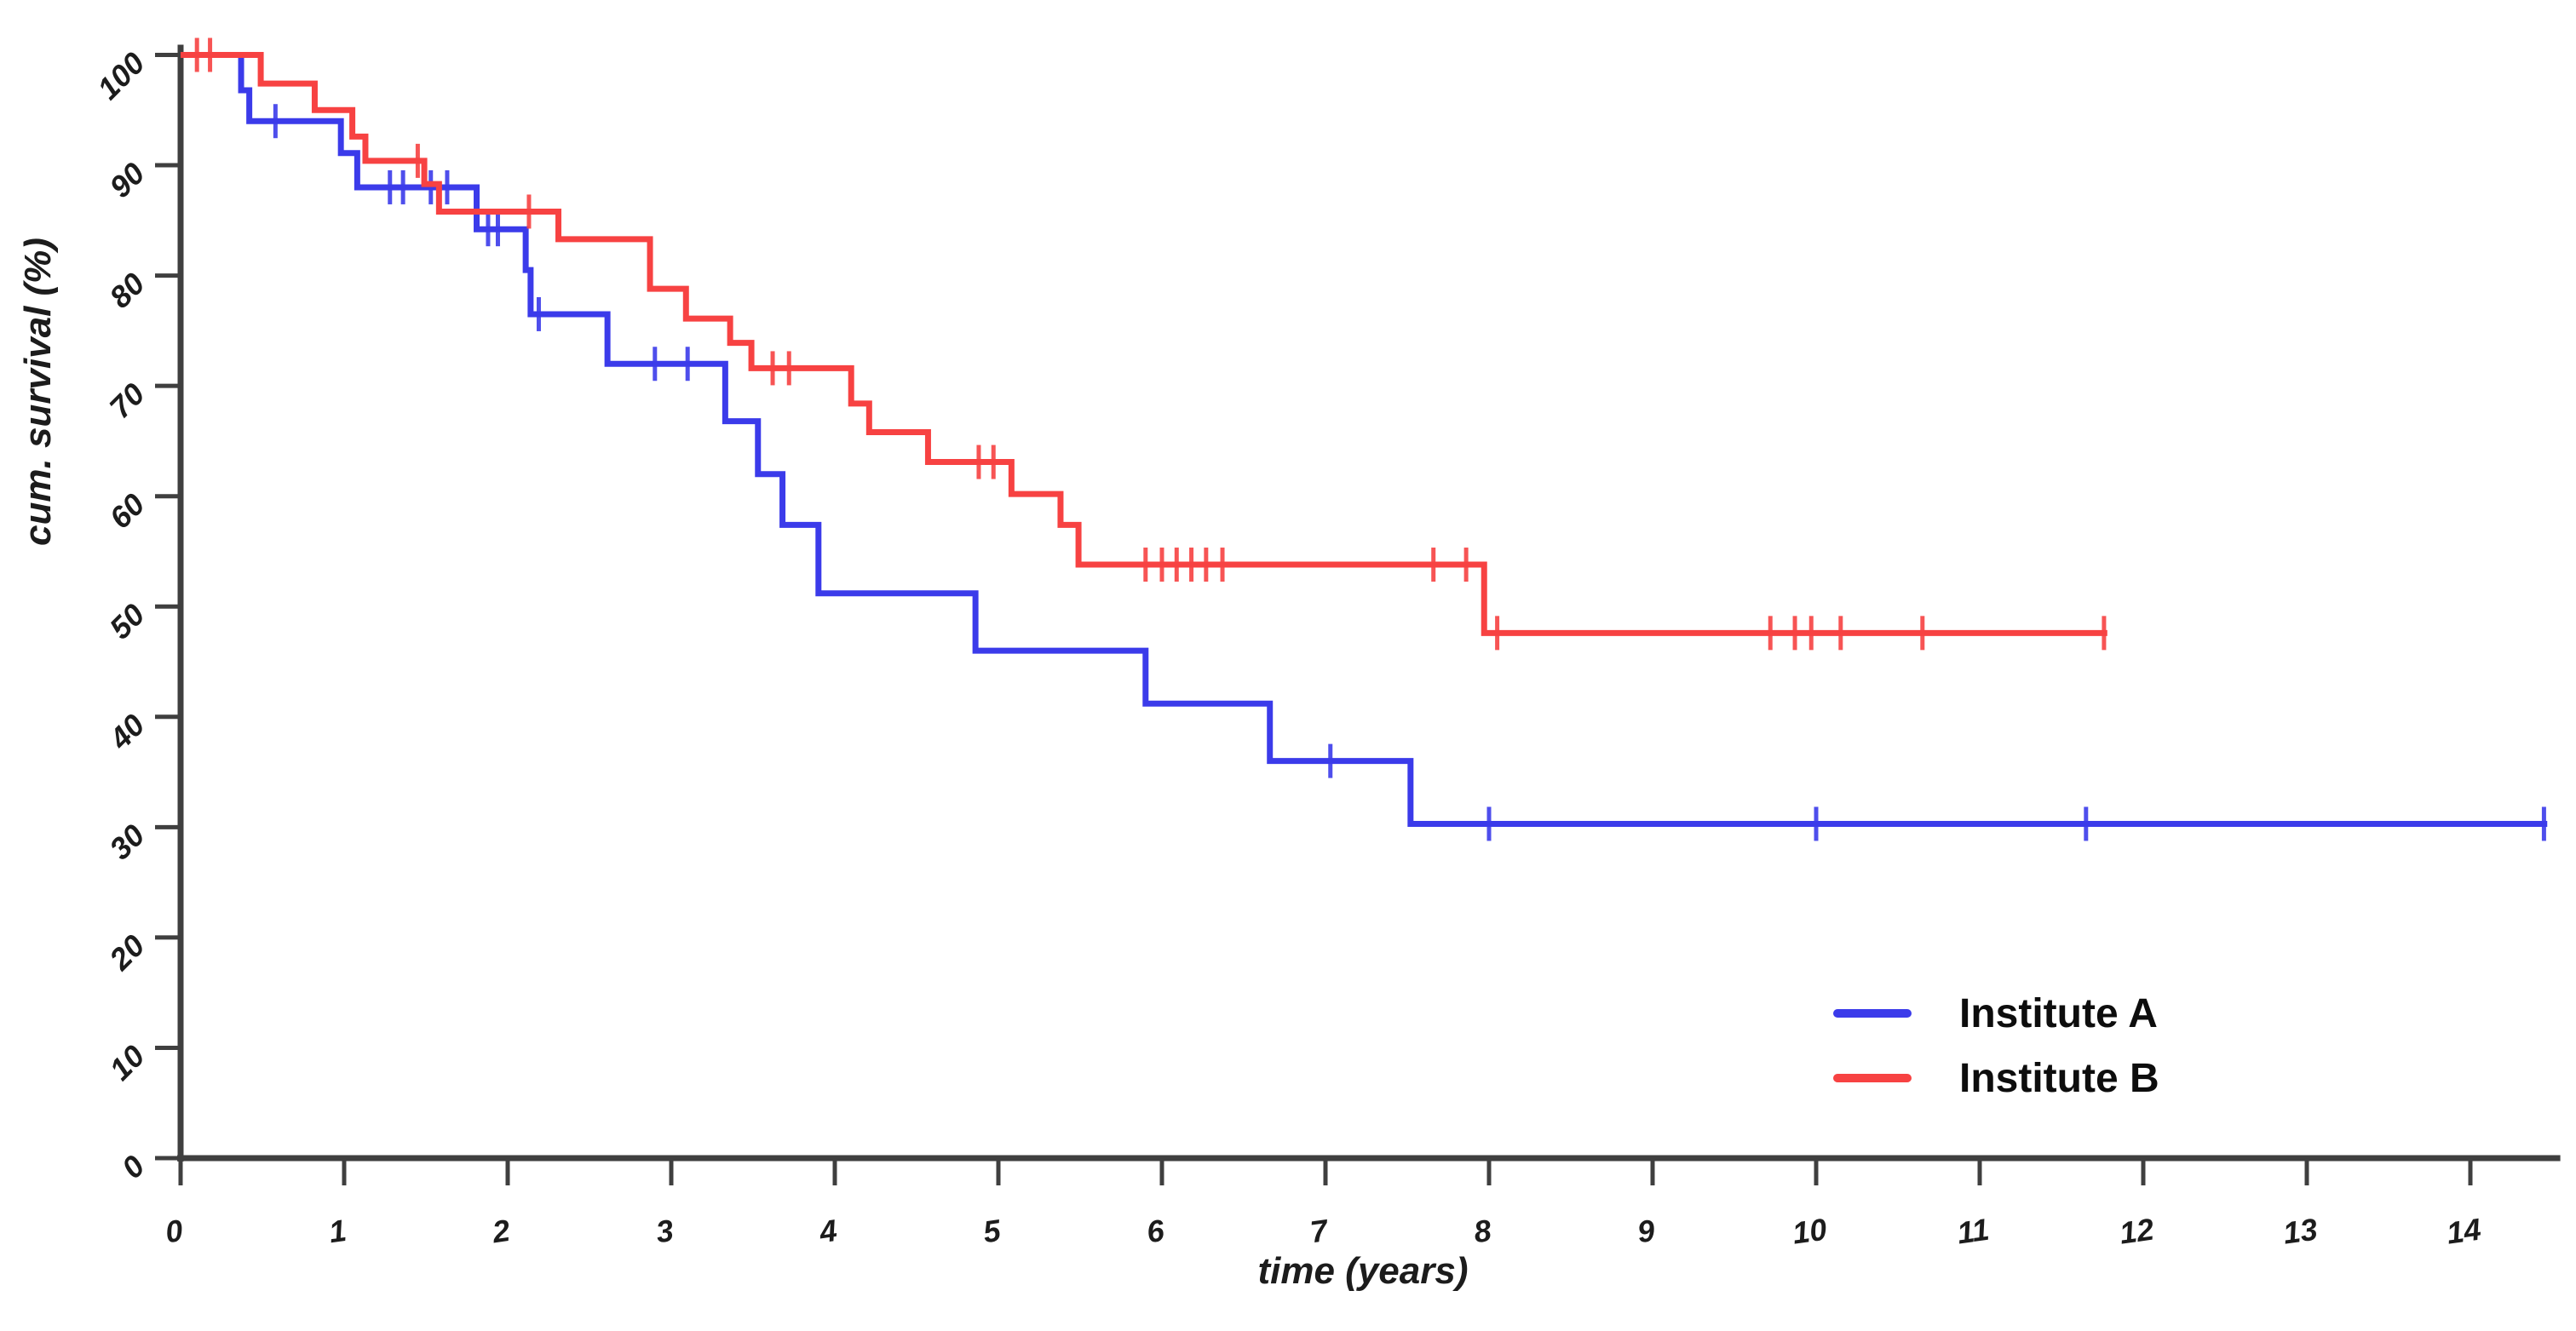  I want to click on y-tick-label-0: 0, so click(134, 1167).